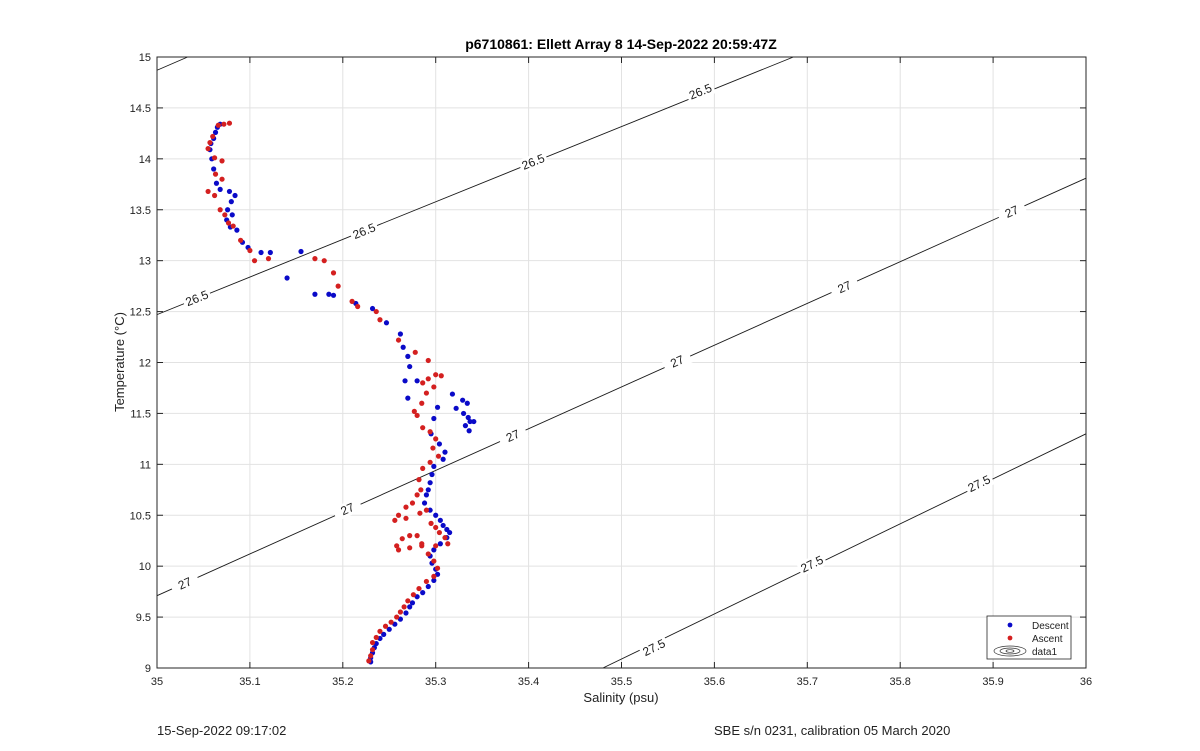  I want to click on x-tick-label: 35.1, so click(249, 682).